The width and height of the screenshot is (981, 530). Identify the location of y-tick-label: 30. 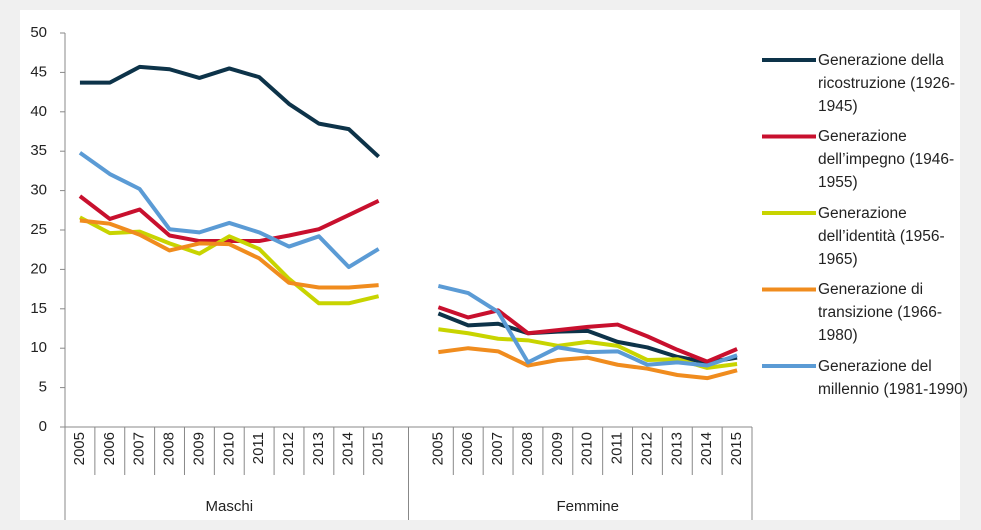
(38, 190).